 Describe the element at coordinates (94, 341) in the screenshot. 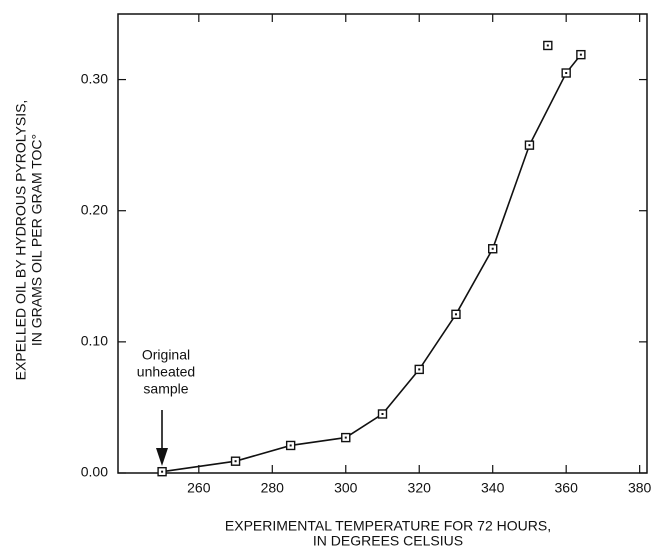

I see `y-tick-label: 0.10` at that location.